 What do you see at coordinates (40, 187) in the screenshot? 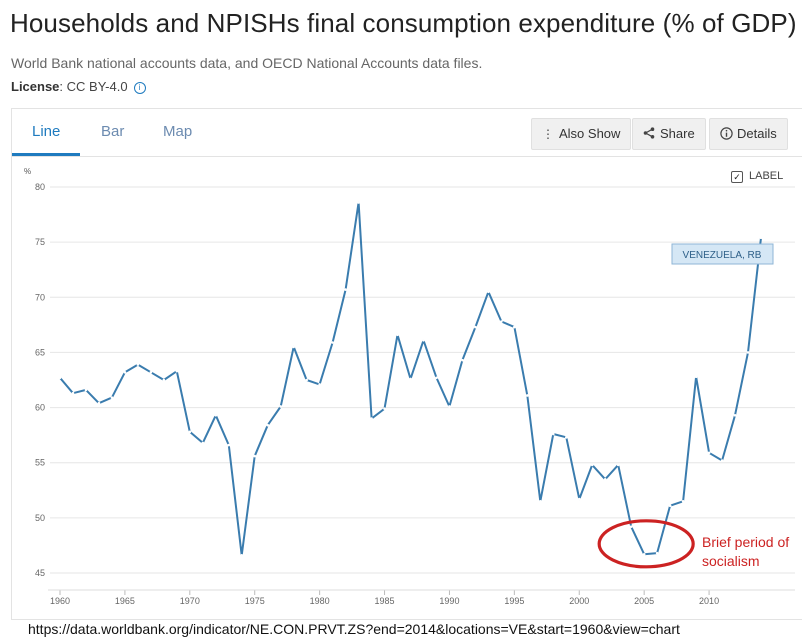
I see `y-tick-label: 80` at bounding box center [40, 187].